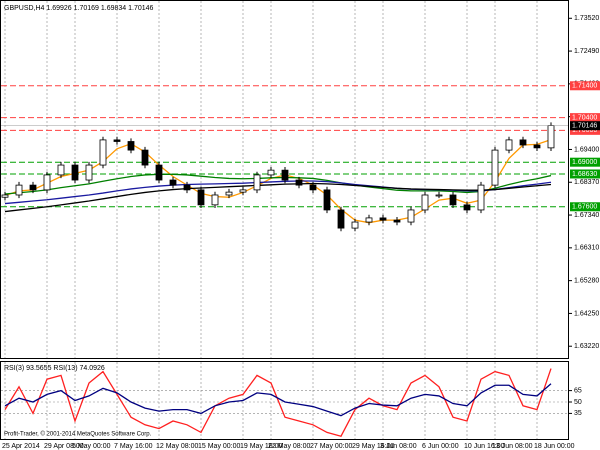 Image resolution: width=600 pixels, height=450 pixels. Describe the element at coordinates (586, 346) in the screenshot. I see `y-tick-label: 1.63220` at that location.